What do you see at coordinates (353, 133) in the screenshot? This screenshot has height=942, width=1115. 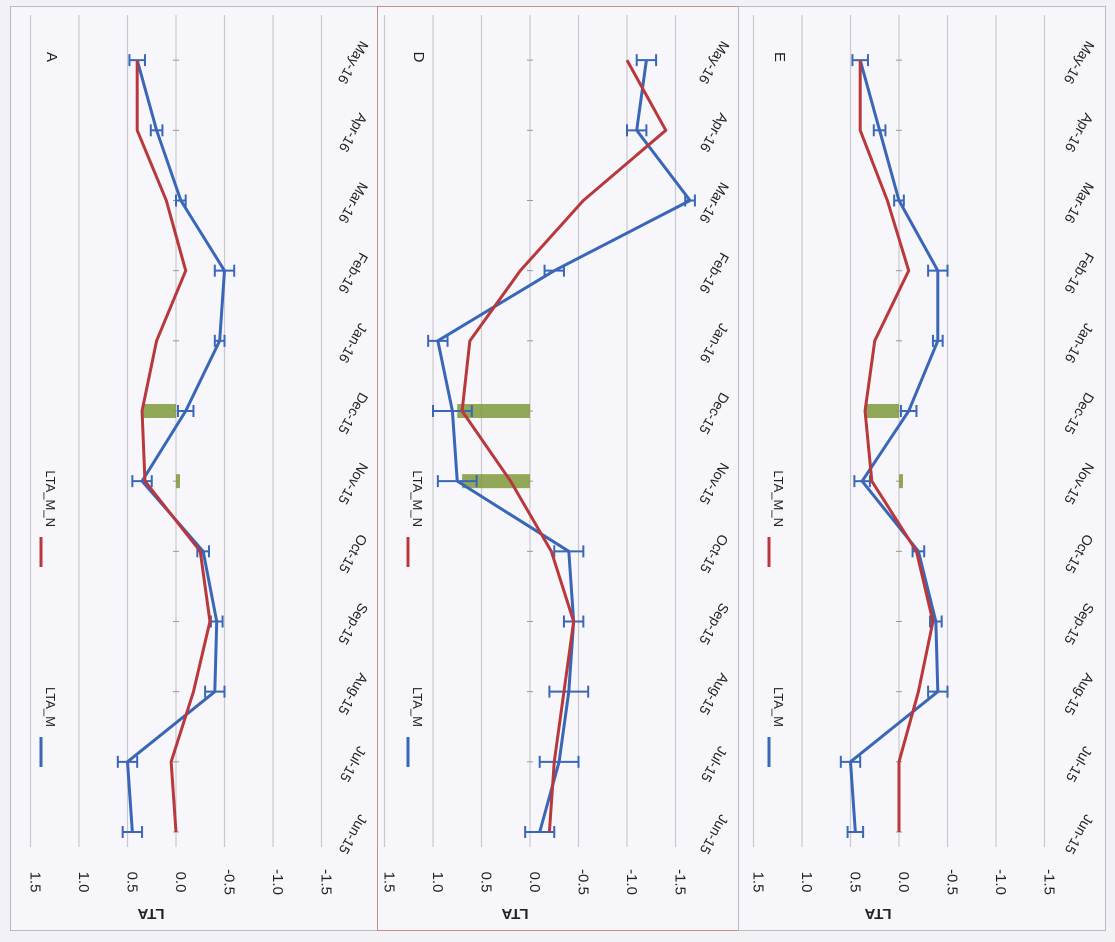 I see `category-label: Apr-16` at bounding box center [353, 133].